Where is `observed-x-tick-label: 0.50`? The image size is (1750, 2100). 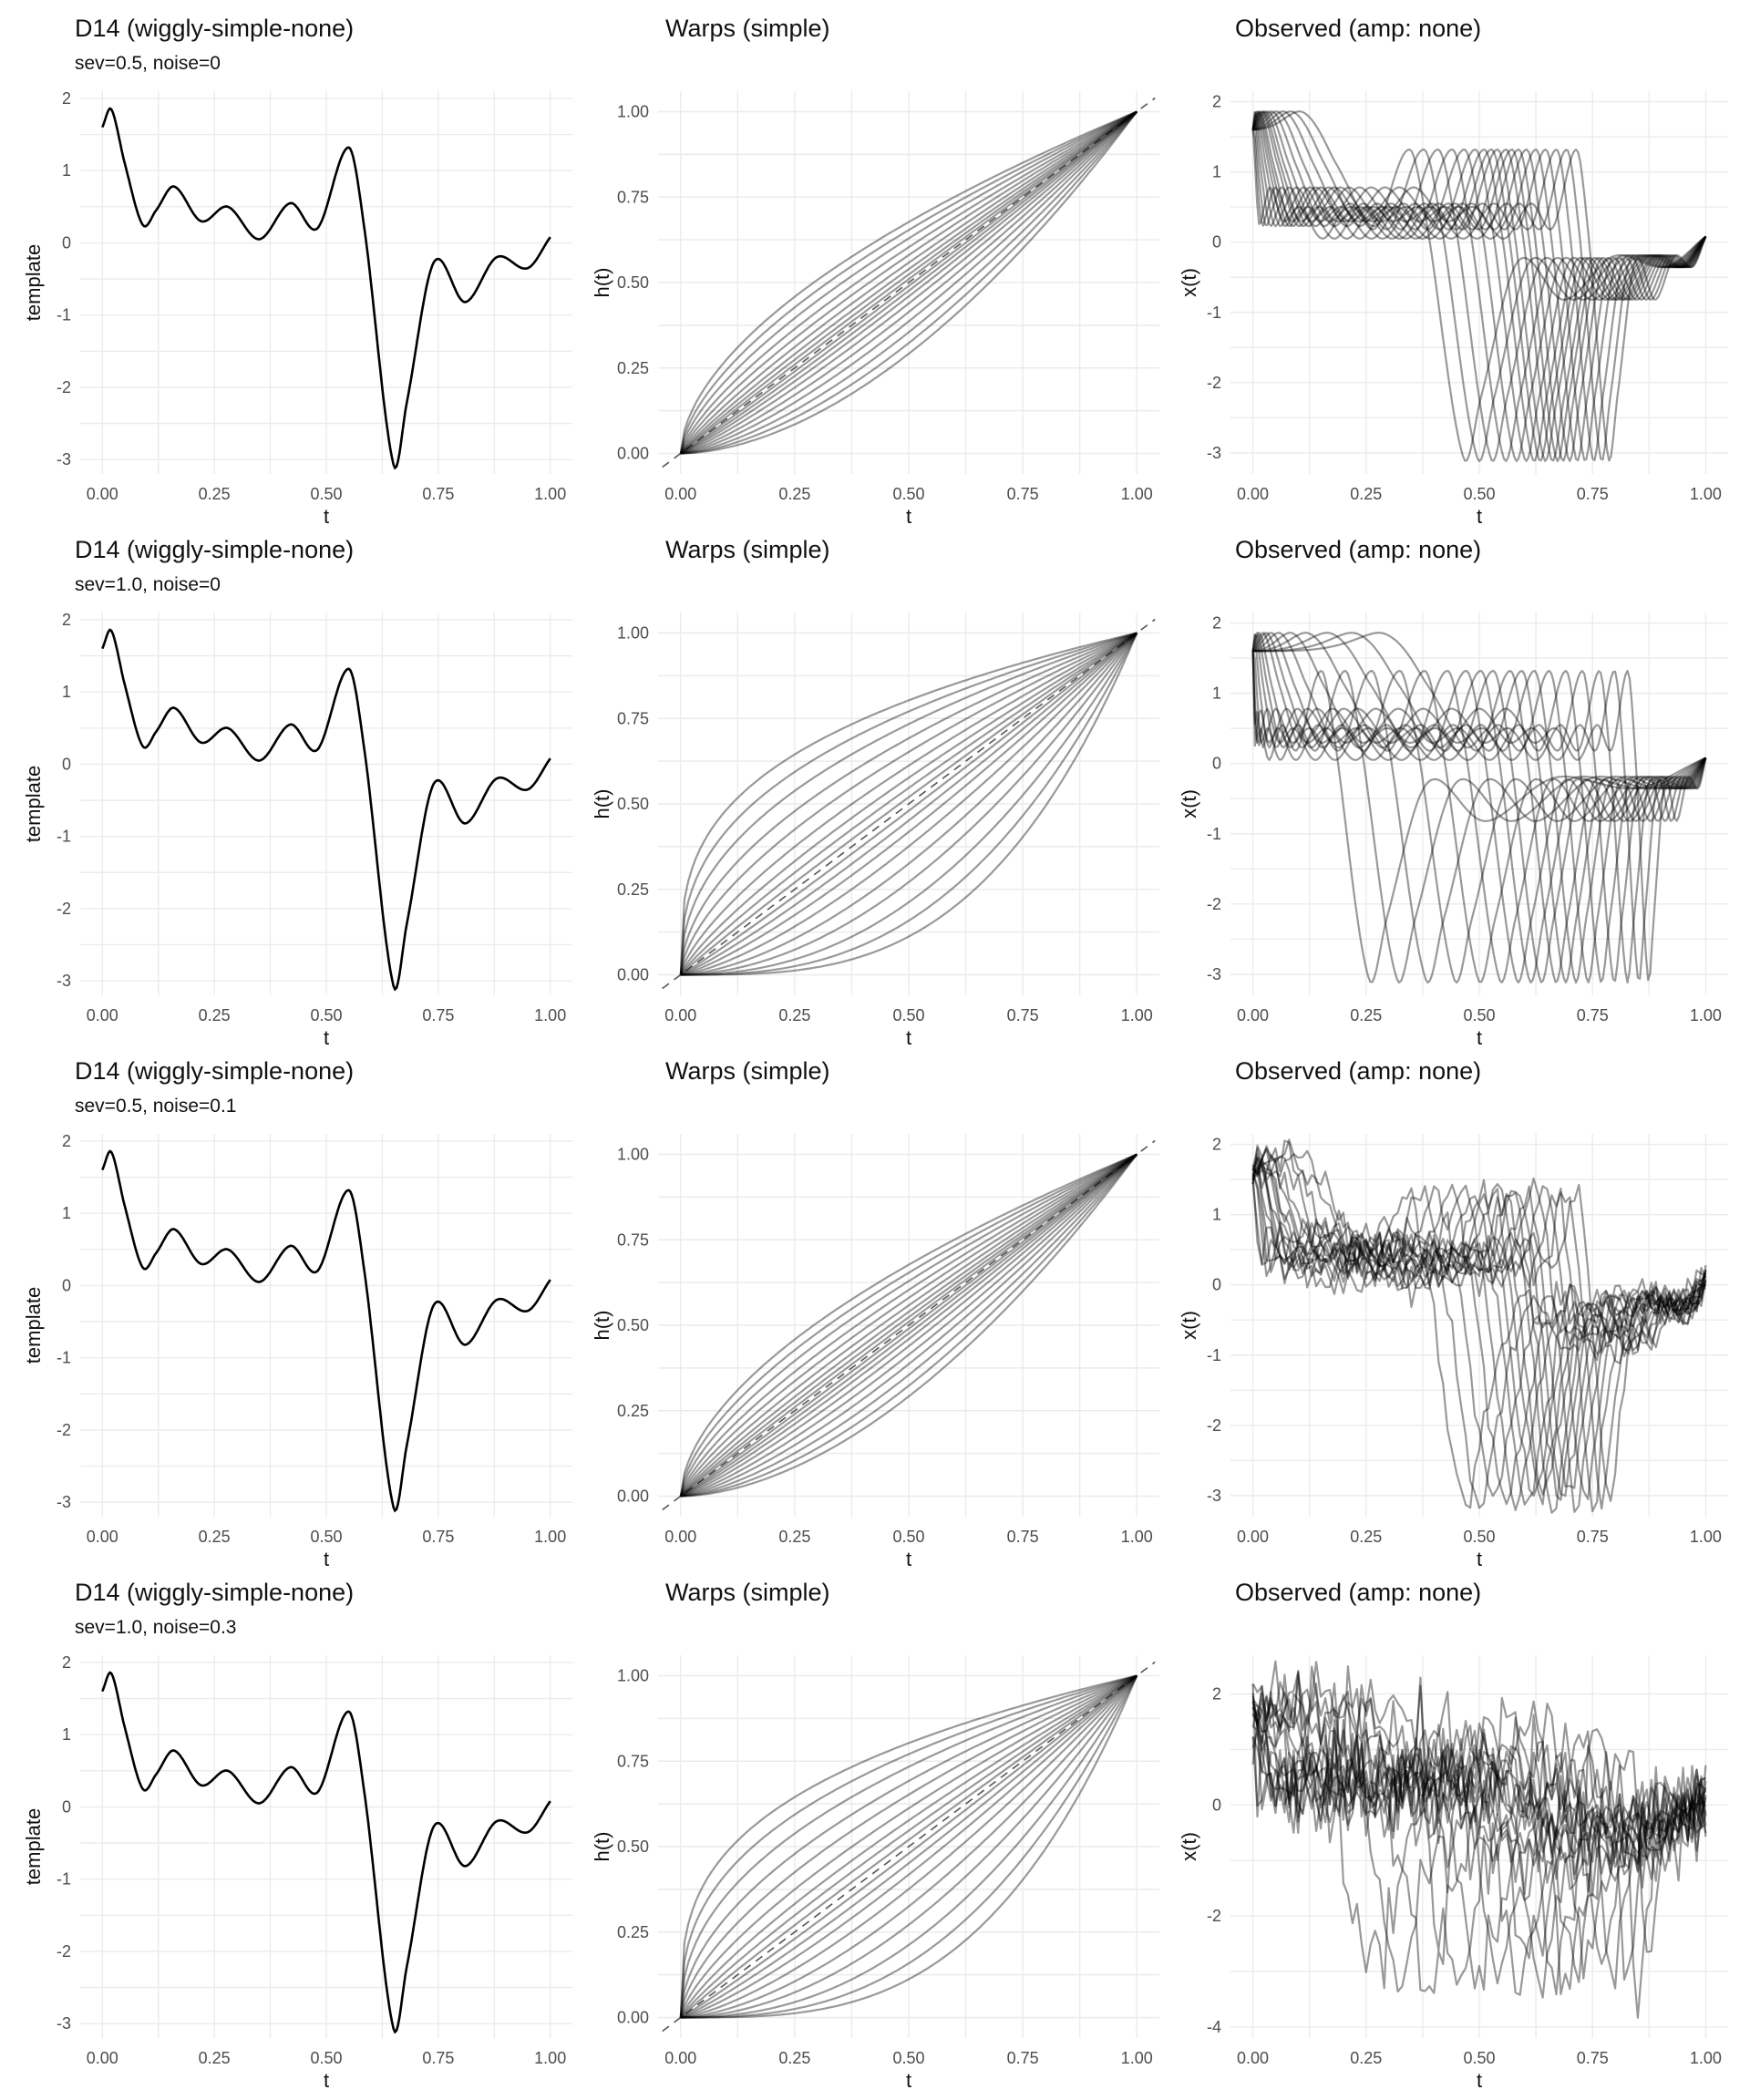
observed-x-tick-label: 0.50 is located at coordinates (1479, 2058).